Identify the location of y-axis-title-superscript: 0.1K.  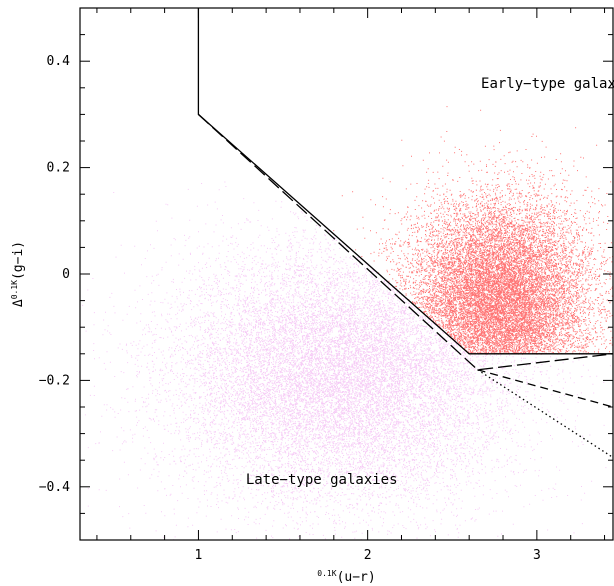
(14, 289).